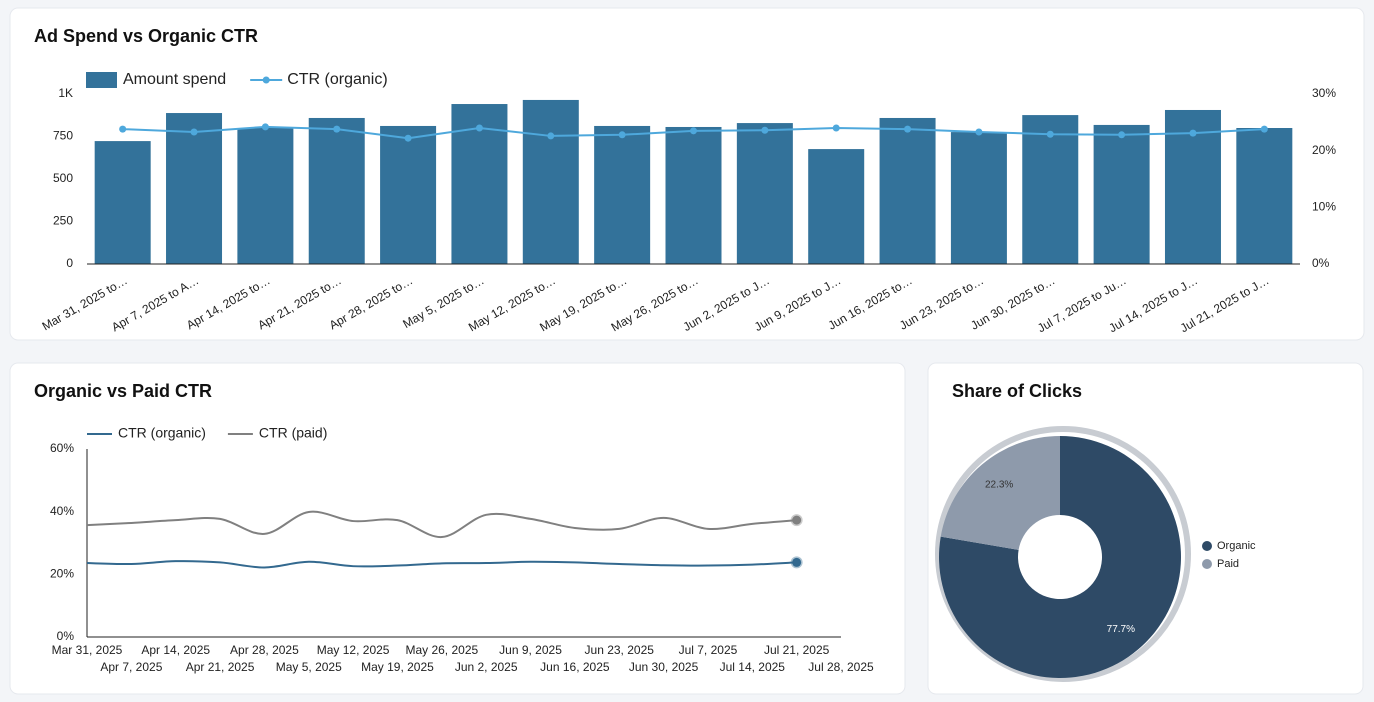 The width and height of the screenshot is (1374, 702). I want to click on x-tick-label: May 26, 2025, so click(441, 650).